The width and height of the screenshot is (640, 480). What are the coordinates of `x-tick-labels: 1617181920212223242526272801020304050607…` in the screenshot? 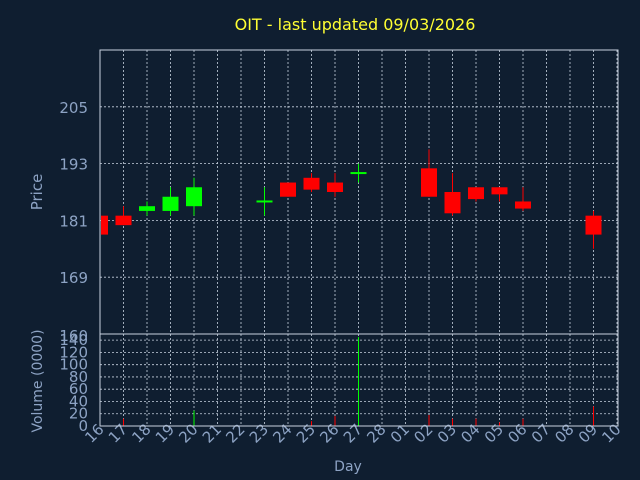 It's located at (352, 433).